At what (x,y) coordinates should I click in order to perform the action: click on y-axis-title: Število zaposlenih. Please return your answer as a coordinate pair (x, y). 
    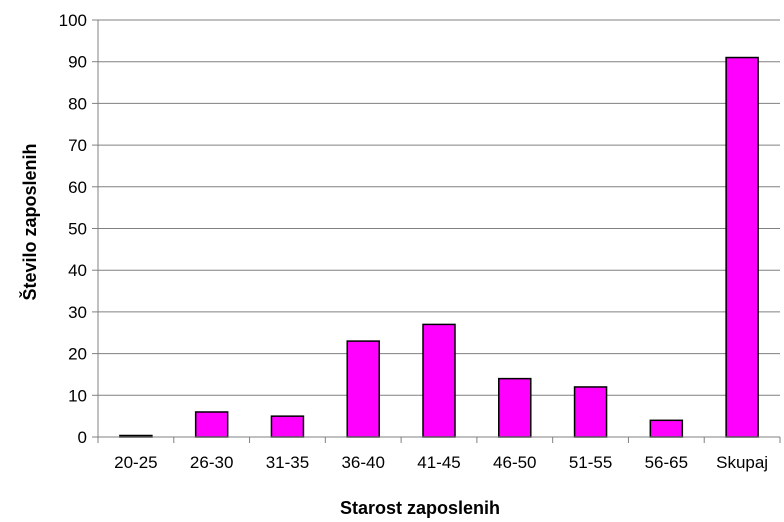
    Looking at the image, I should click on (29, 221).